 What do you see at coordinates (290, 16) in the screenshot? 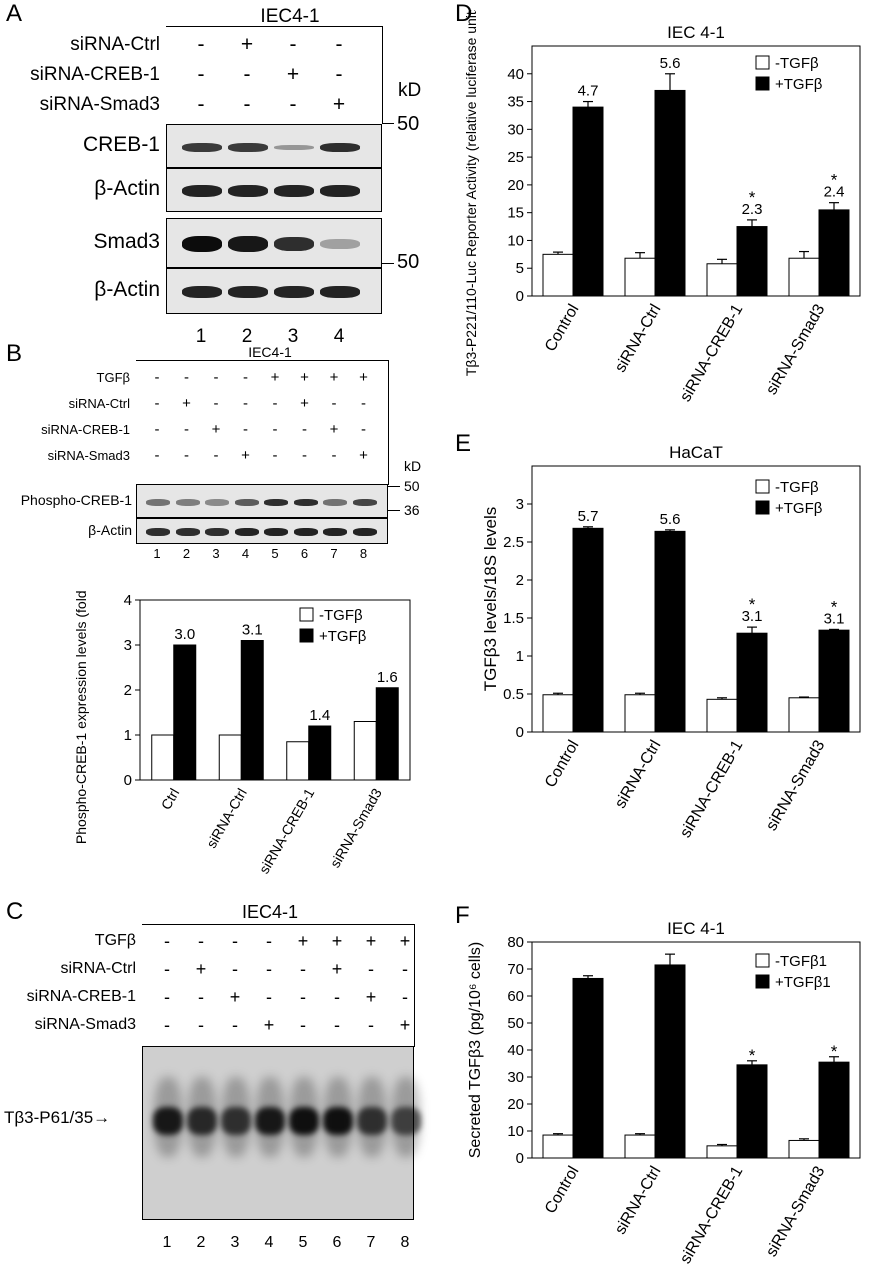
I see `panel-a-title: IEC4-1` at bounding box center [290, 16].